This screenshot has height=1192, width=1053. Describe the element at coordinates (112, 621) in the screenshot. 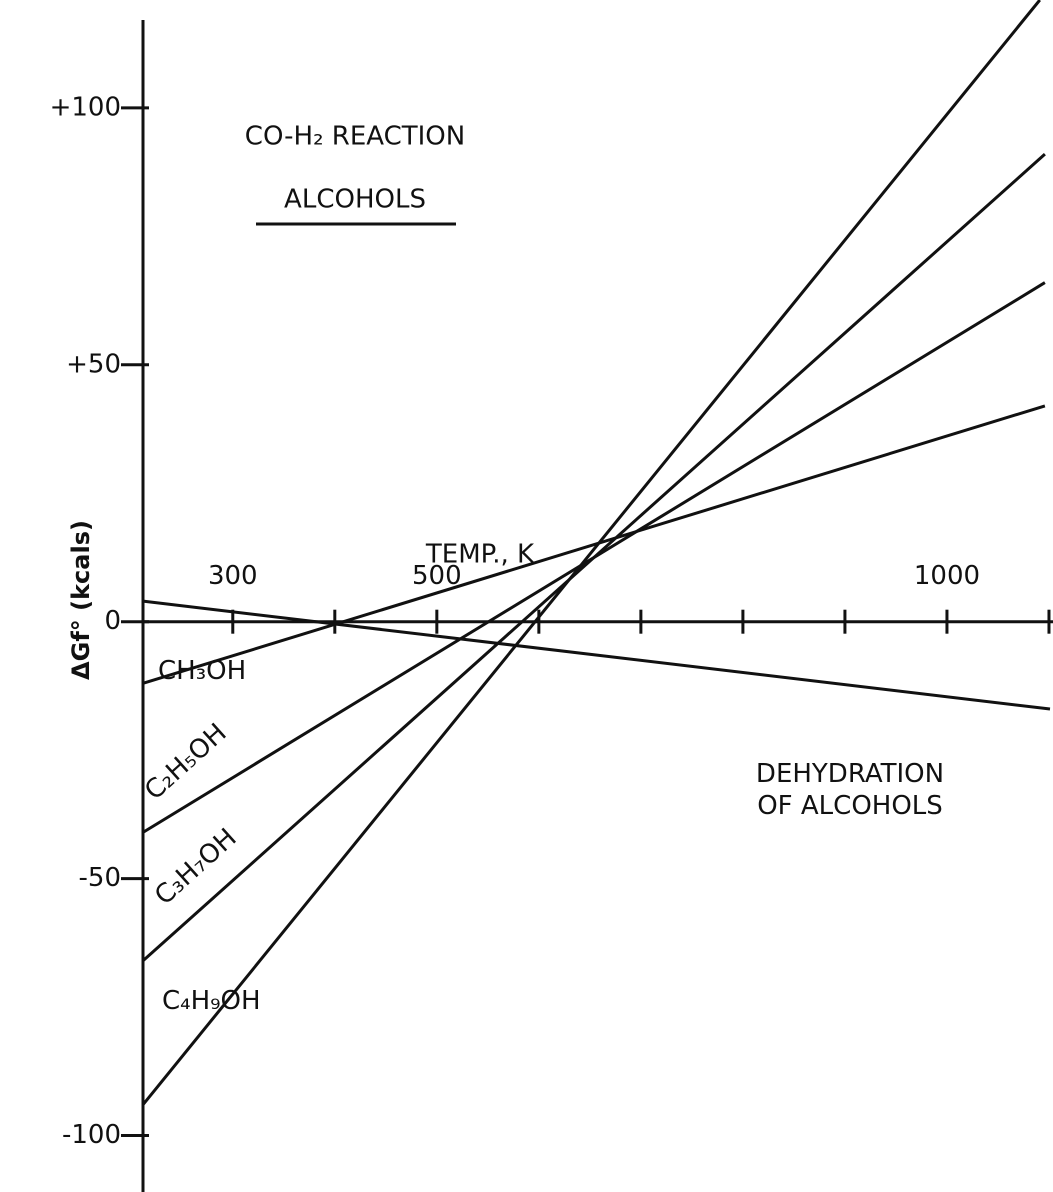

I see `y-tick-label: 0` at that location.